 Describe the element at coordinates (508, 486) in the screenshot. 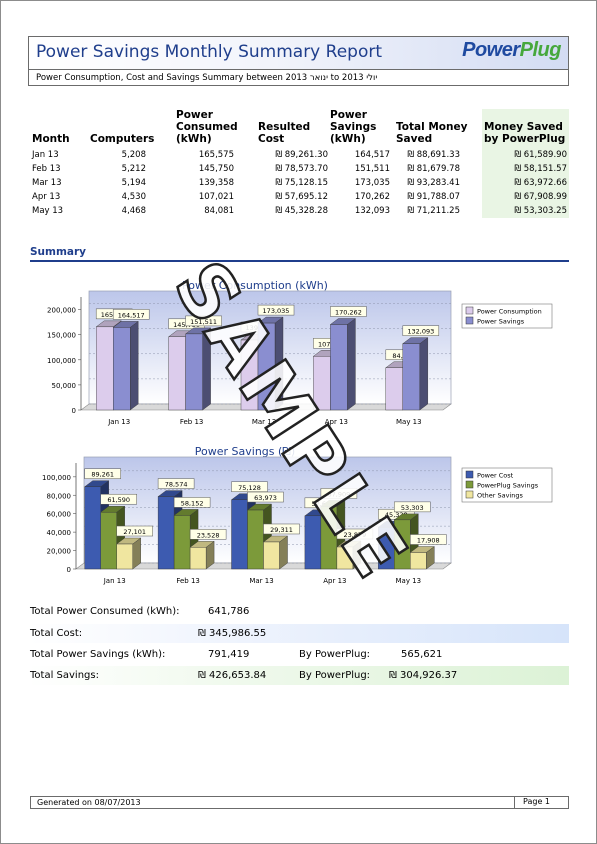

I see `legend-label: PowerPlug Savings` at that location.